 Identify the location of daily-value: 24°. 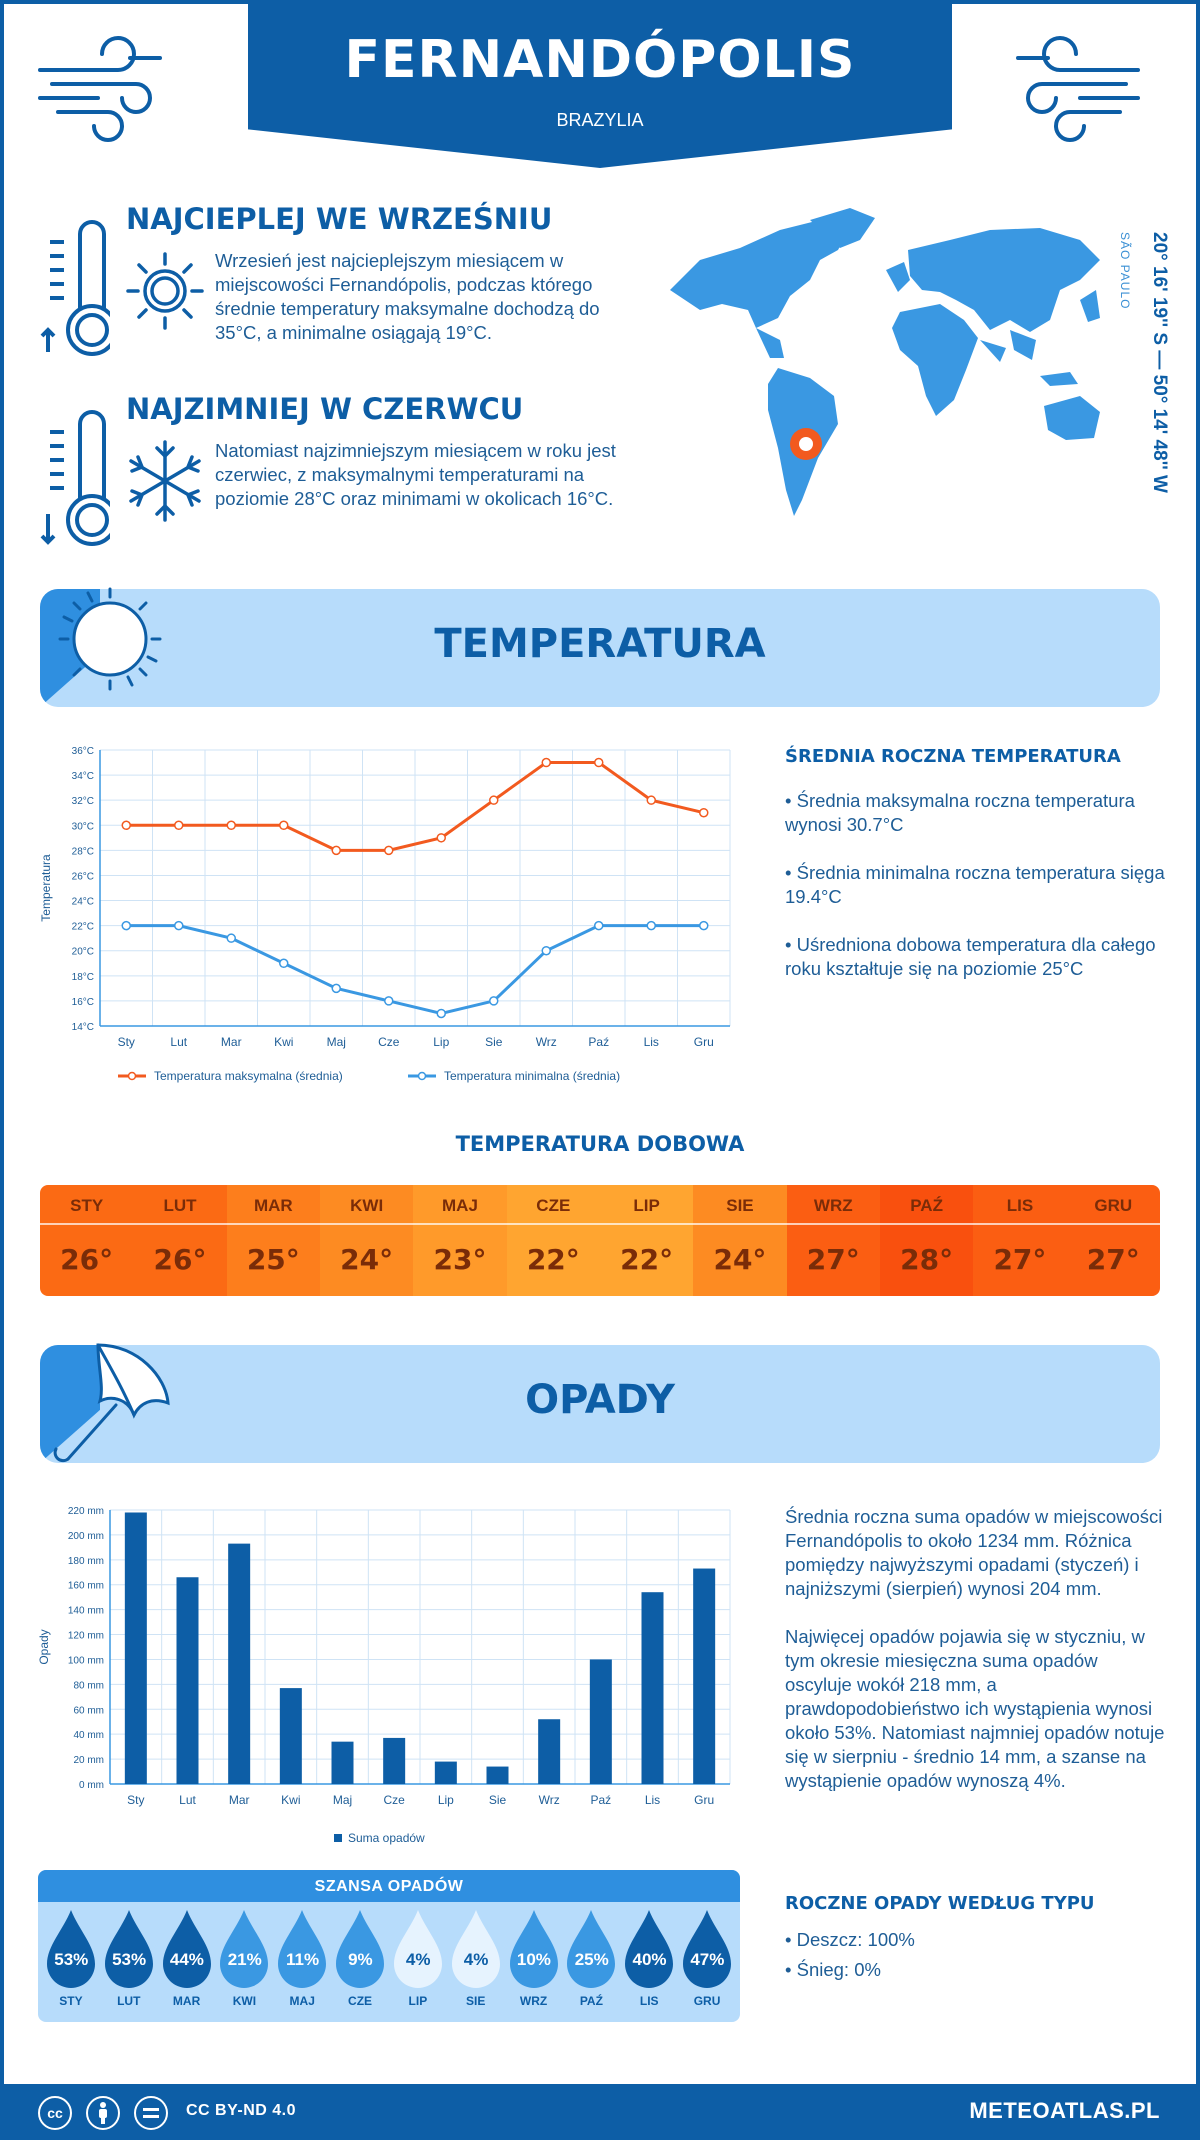
(367, 1259).